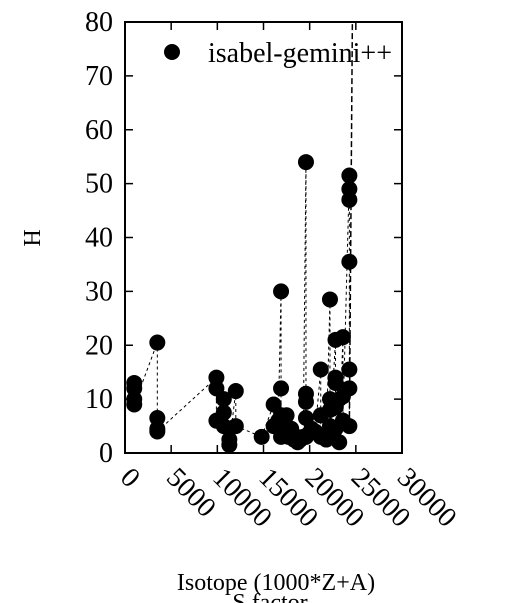 Image resolution: width=513 pixels, height=603 pixels. I want to click on legend: isabel-gemini++, so click(278, 53).